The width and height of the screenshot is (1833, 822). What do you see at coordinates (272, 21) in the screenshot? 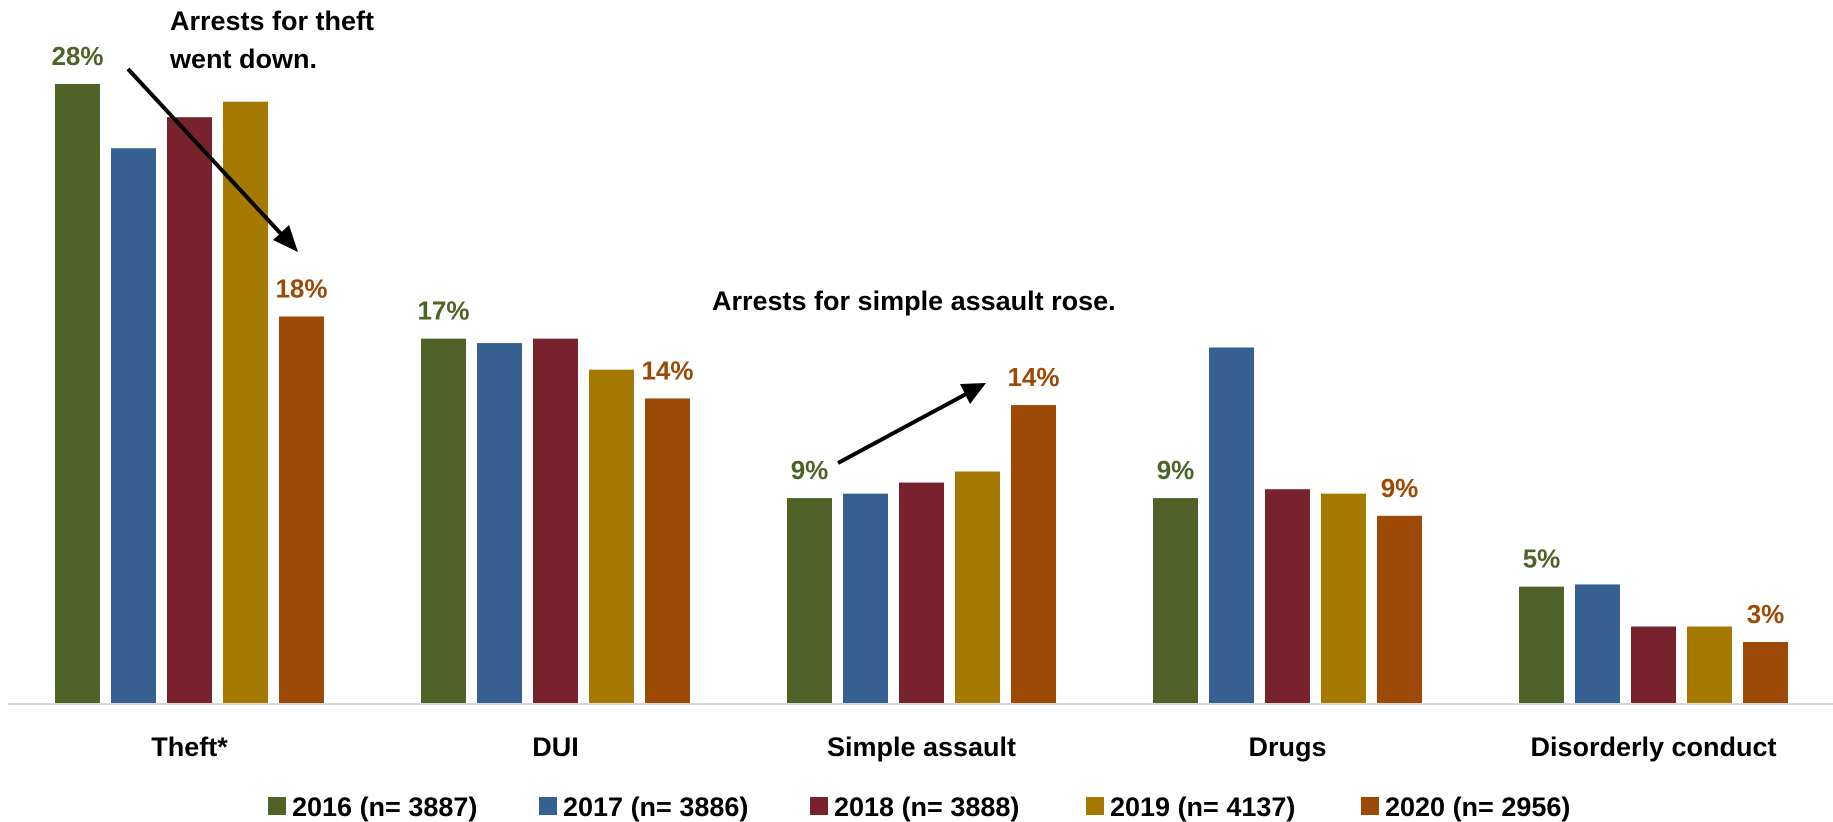
I see `annotation-theft-line1: Arrests for theft` at bounding box center [272, 21].